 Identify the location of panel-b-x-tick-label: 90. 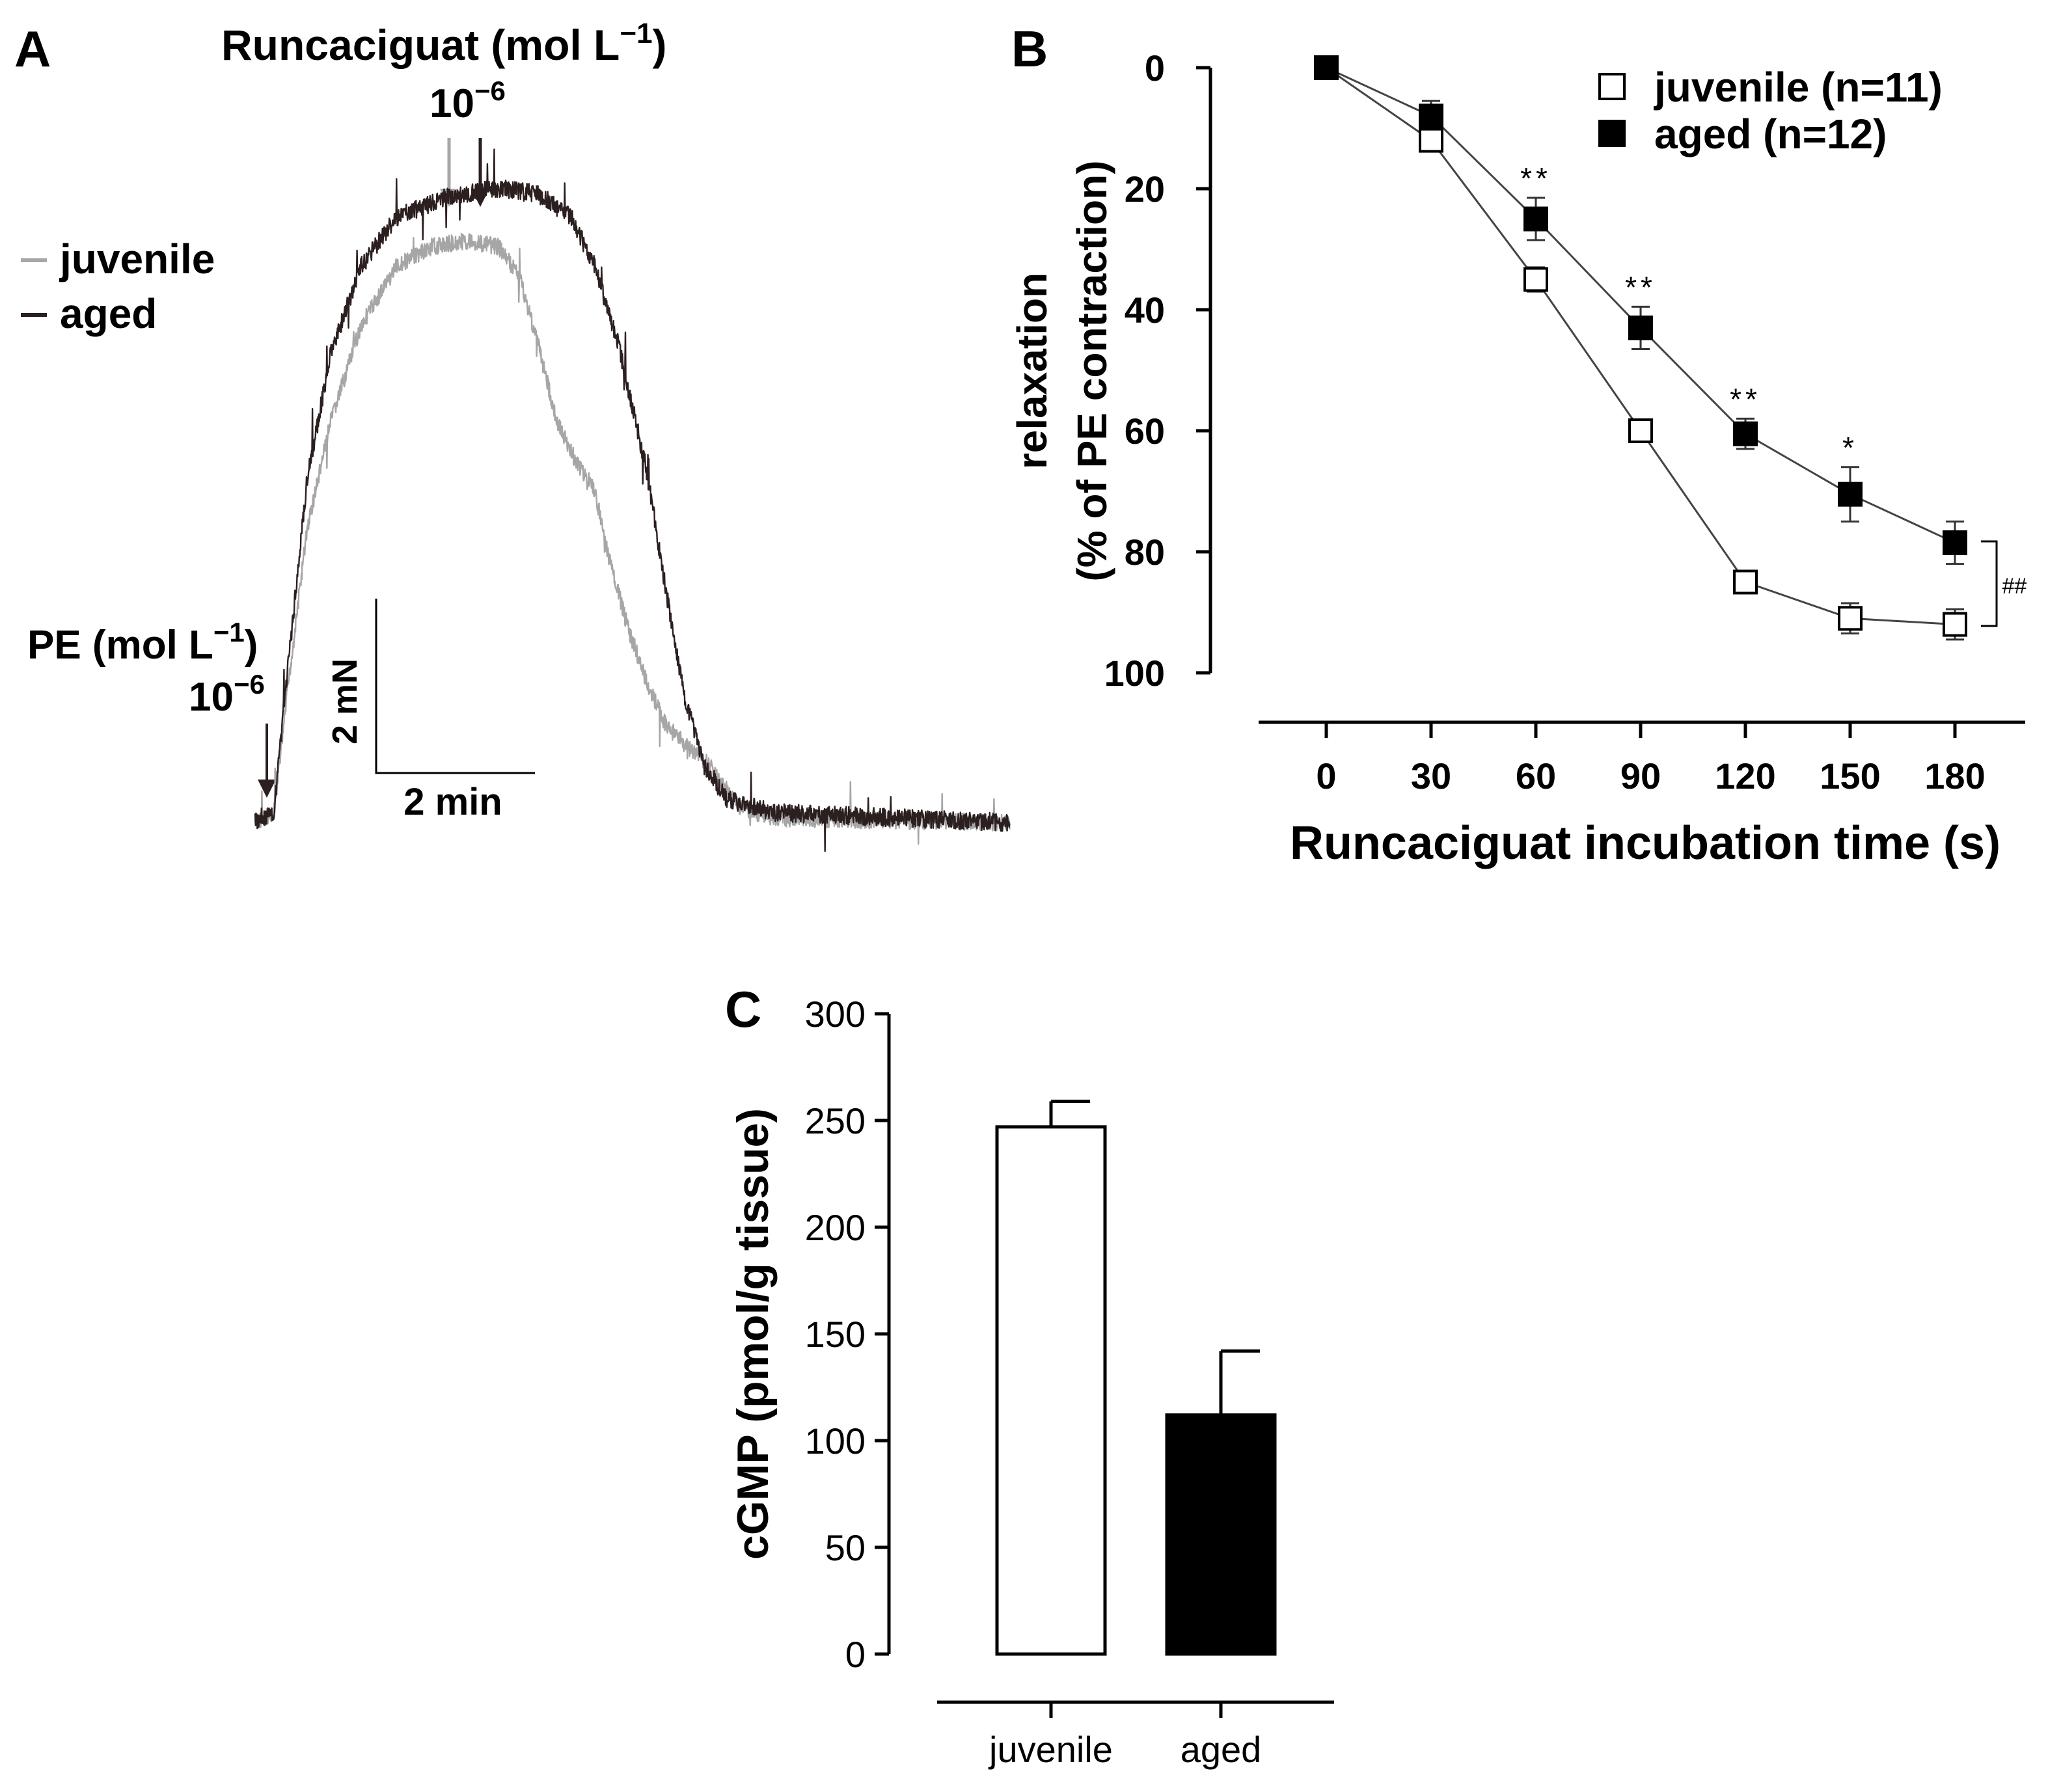
(1641, 775).